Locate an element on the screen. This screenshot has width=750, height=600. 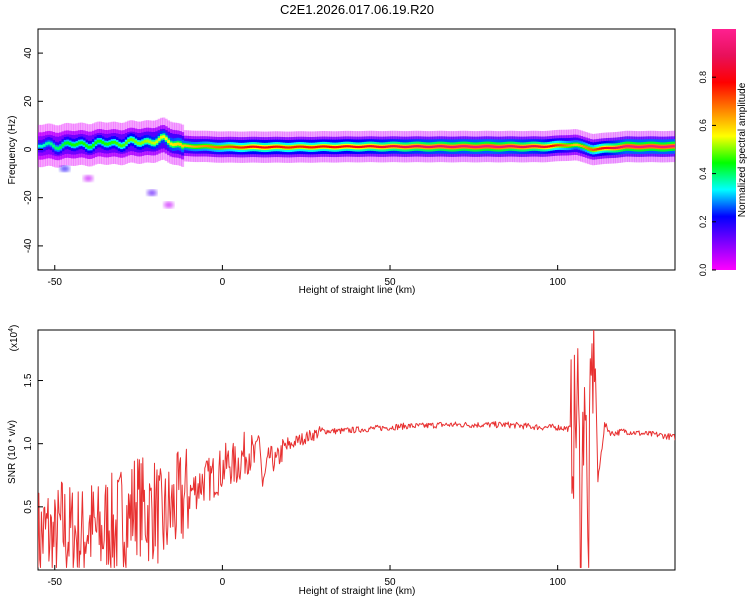
colorbar-tick-label: 0.4 is located at coordinates (703, 173).